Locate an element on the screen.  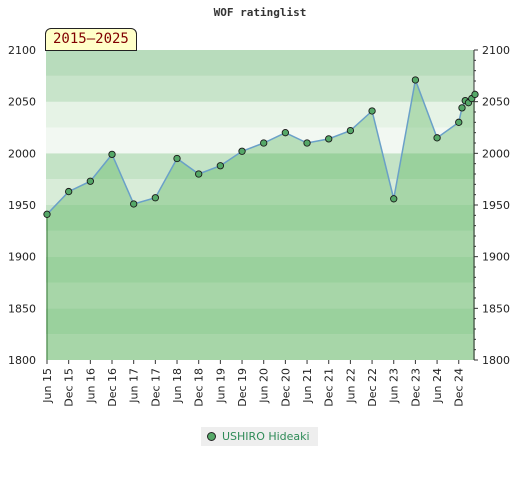
legend-marker-icon is located at coordinates (211, 436).